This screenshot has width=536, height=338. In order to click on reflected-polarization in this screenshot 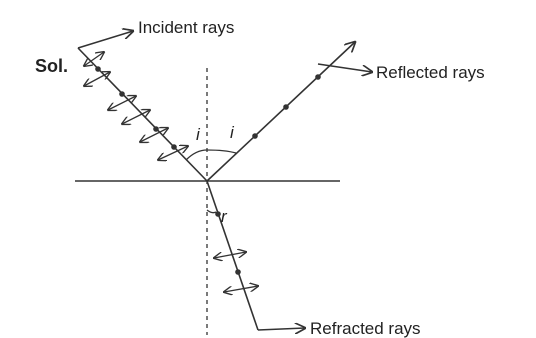, I will do `click(286, 106)`.